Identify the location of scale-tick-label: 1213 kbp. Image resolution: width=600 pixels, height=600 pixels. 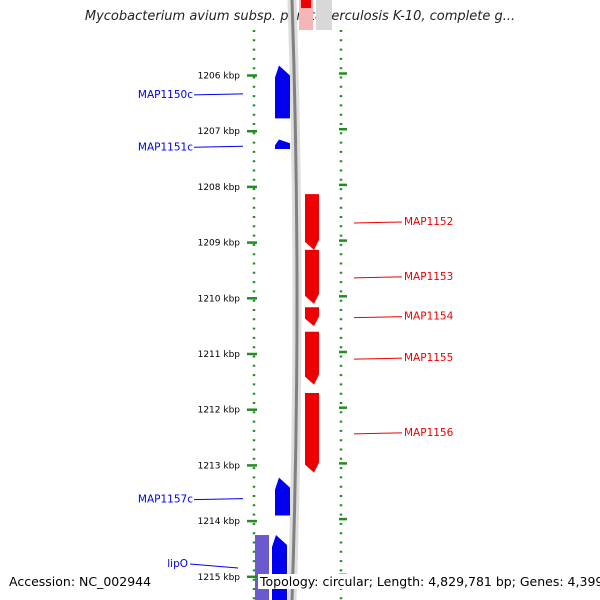
(219, 466).